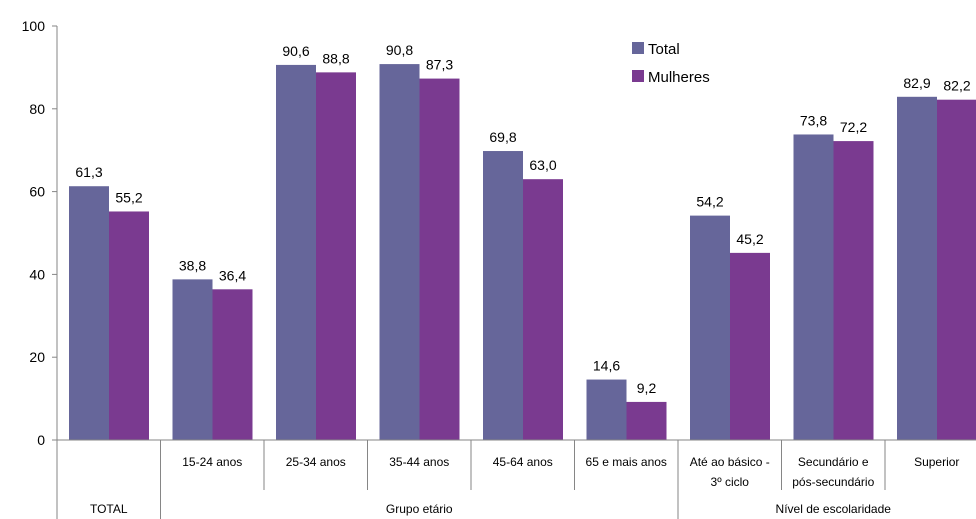  I want to click on chart-axes: 0 20 40 60 80 100, so click(40, 233).